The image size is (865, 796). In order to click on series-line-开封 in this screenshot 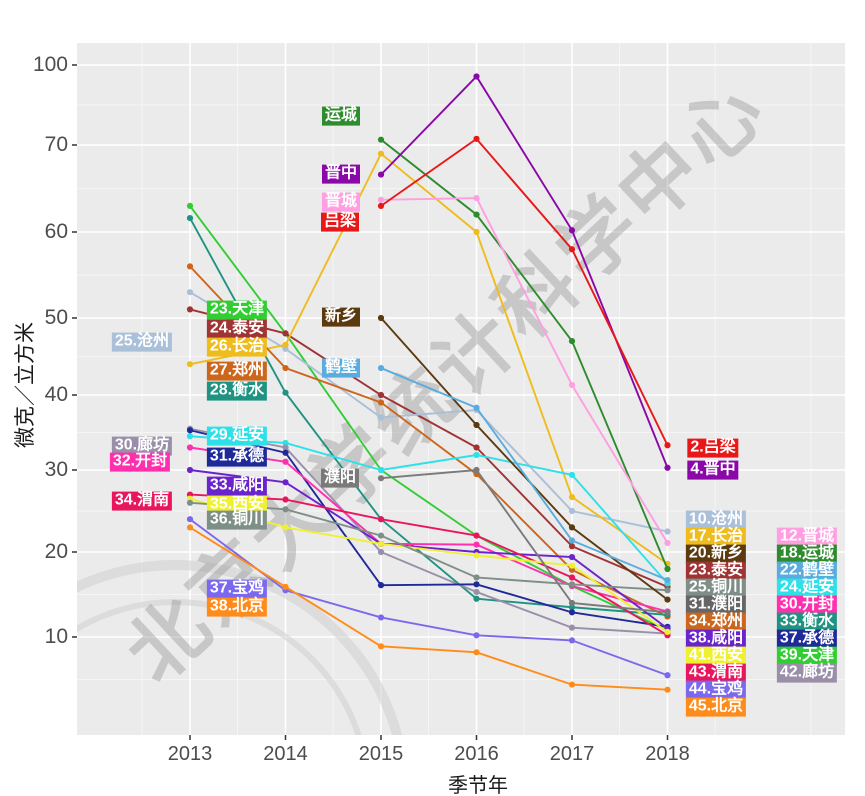, I will do `click(428, 529)`.